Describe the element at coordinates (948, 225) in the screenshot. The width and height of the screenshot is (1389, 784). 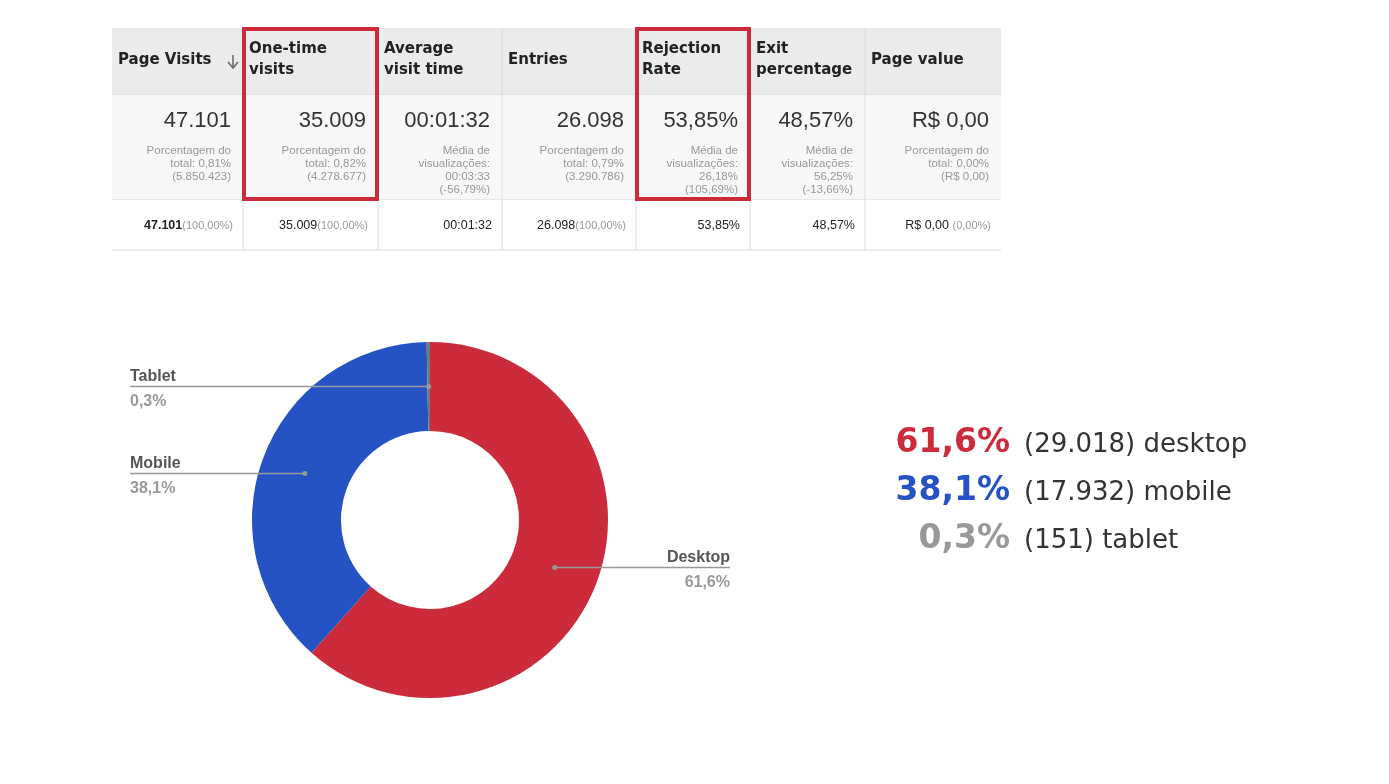
I see `text: R$ 0,00 (0,00%)` at that location.